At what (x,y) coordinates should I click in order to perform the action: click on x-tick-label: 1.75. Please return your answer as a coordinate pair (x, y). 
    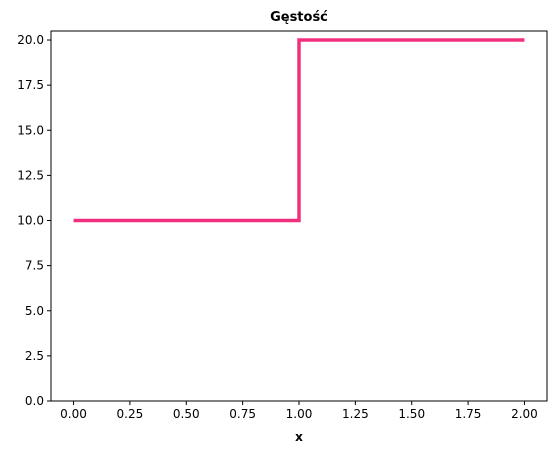
    Looking at the image, I should click on (468, 414).